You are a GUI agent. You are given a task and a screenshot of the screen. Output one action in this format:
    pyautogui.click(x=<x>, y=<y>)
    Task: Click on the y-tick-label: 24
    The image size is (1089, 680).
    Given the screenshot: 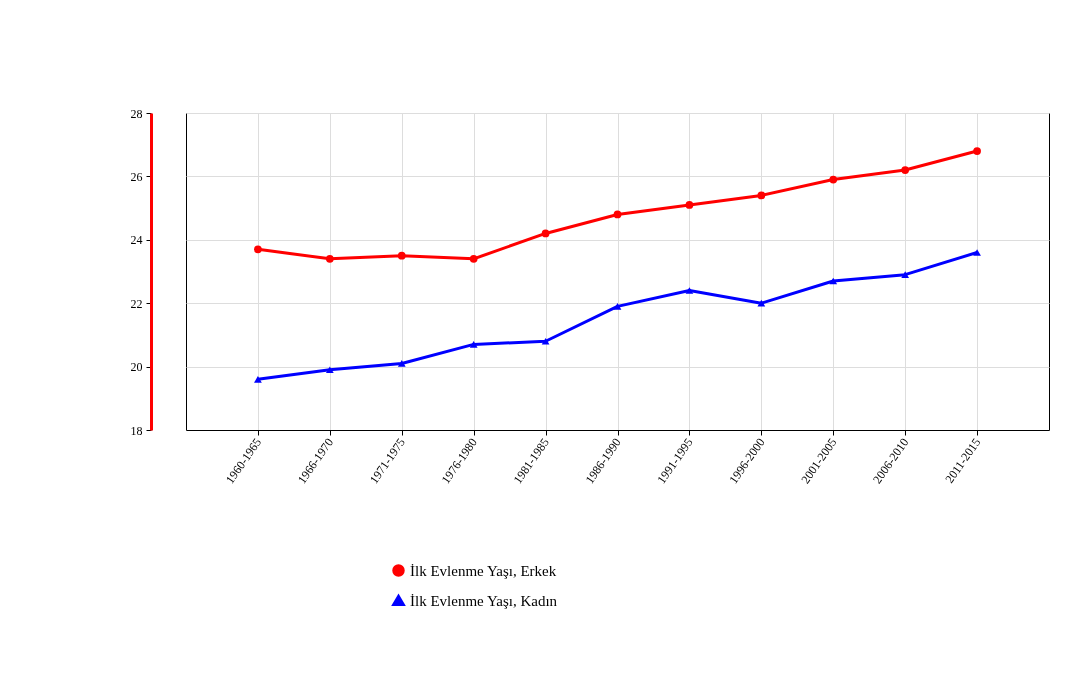 What is the action you would take?
    pyautogui.click(x=136, y=240)
    